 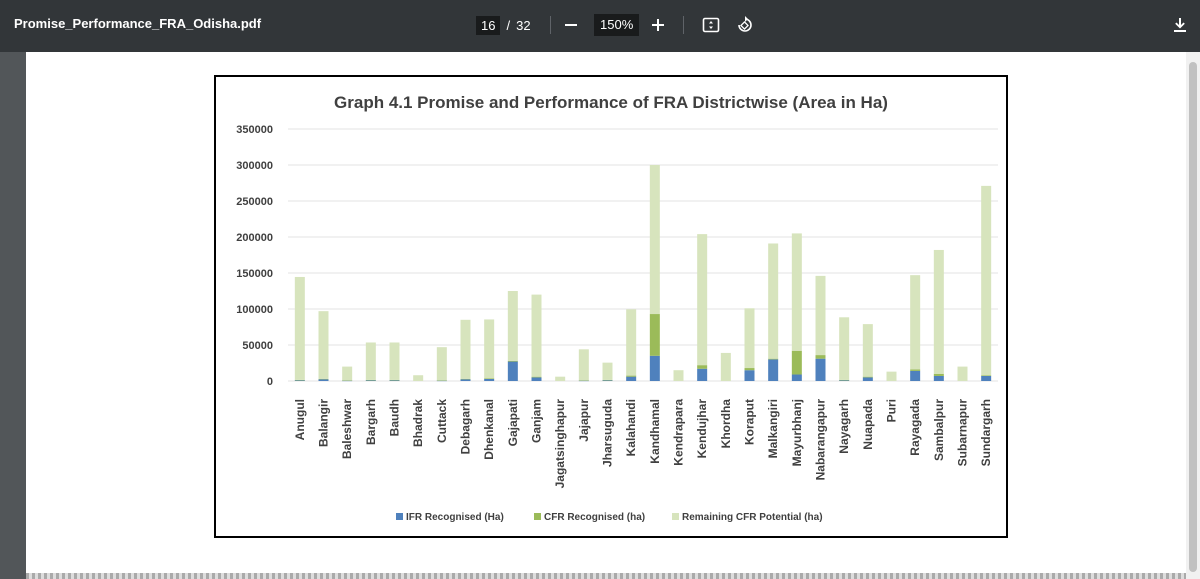 What do you see at coordinates (963, 433) in the screenshot?
I see `x-tick-label: Subarnapur` at bounding box center [963, 433].